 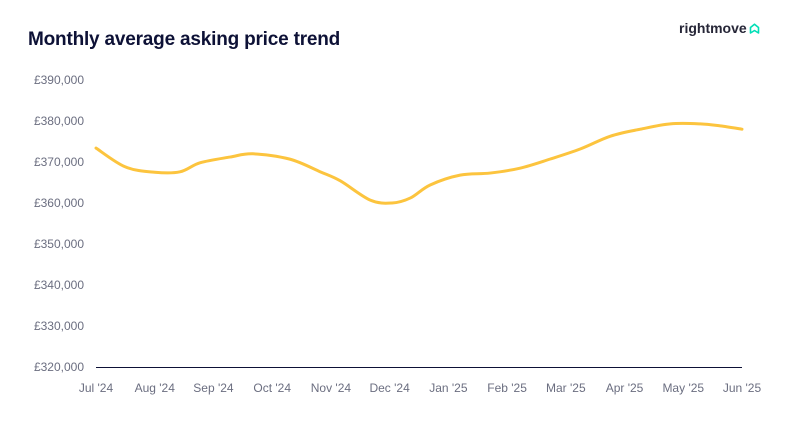 I want to click on y-tick-label: £360,000, so click(x=59, y=203).